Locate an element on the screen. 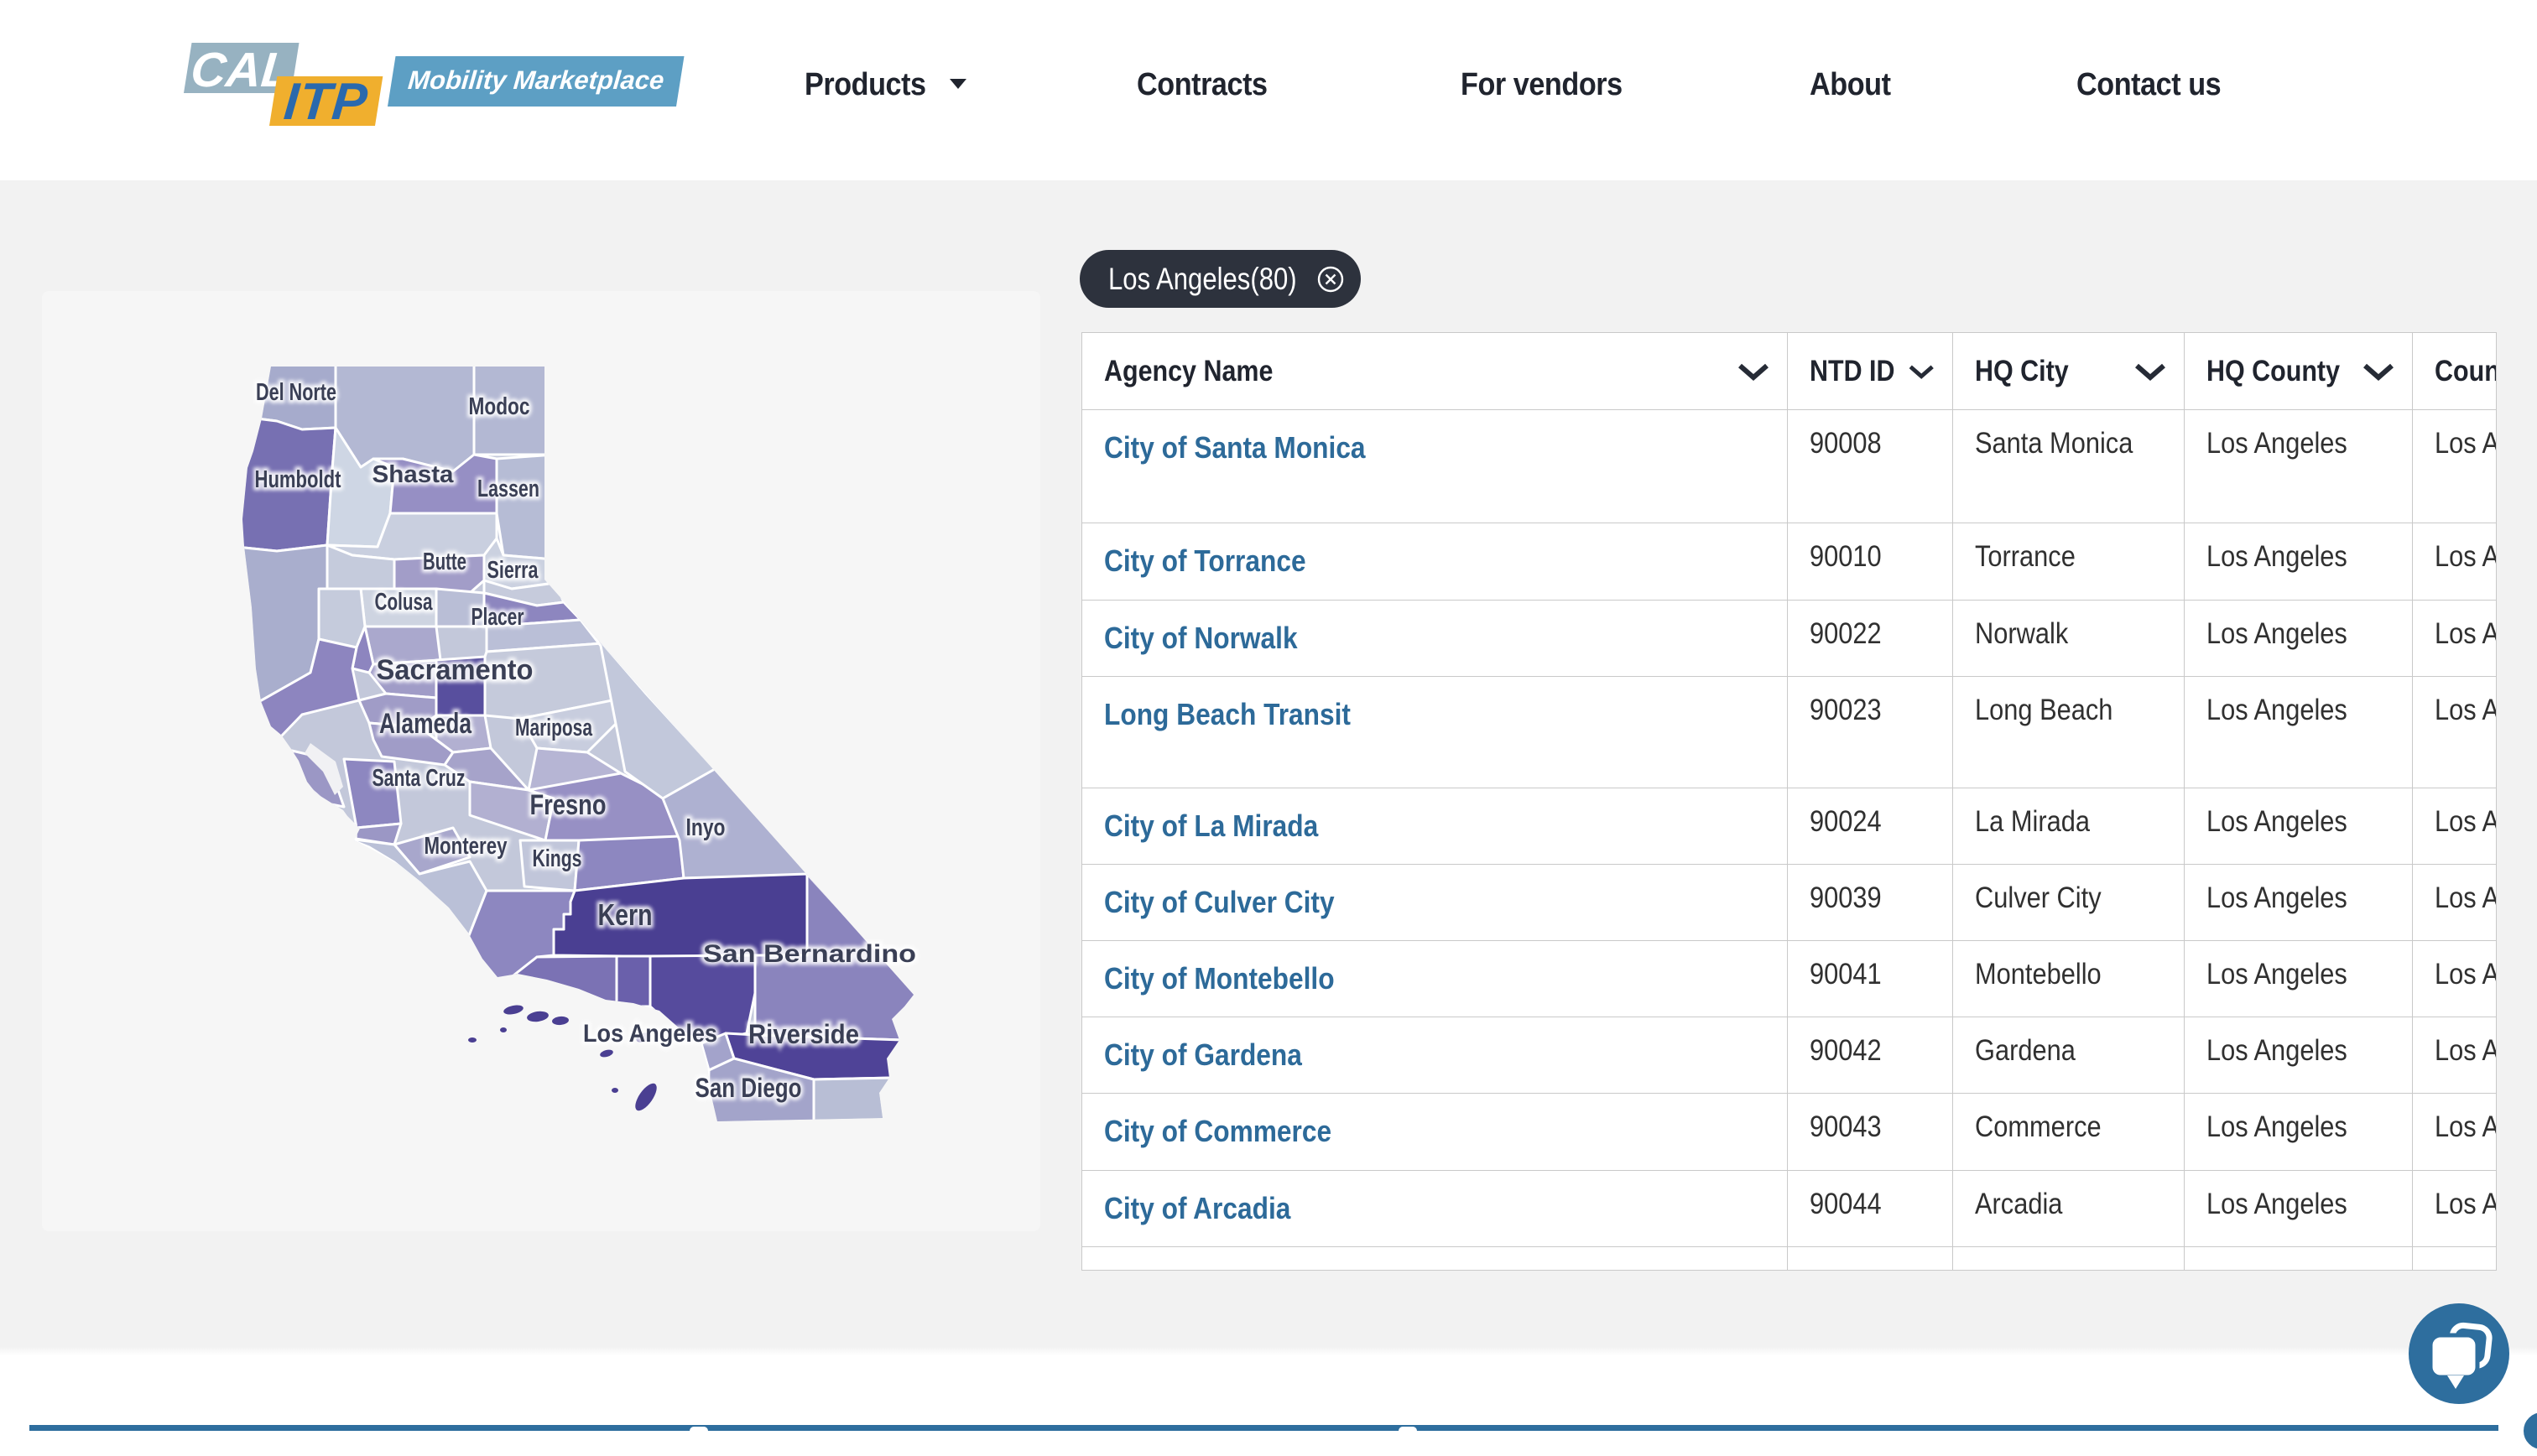 This screenshot has width=2537, height=1456. svg-text: Mariposa is located at coordinates (554, 728).